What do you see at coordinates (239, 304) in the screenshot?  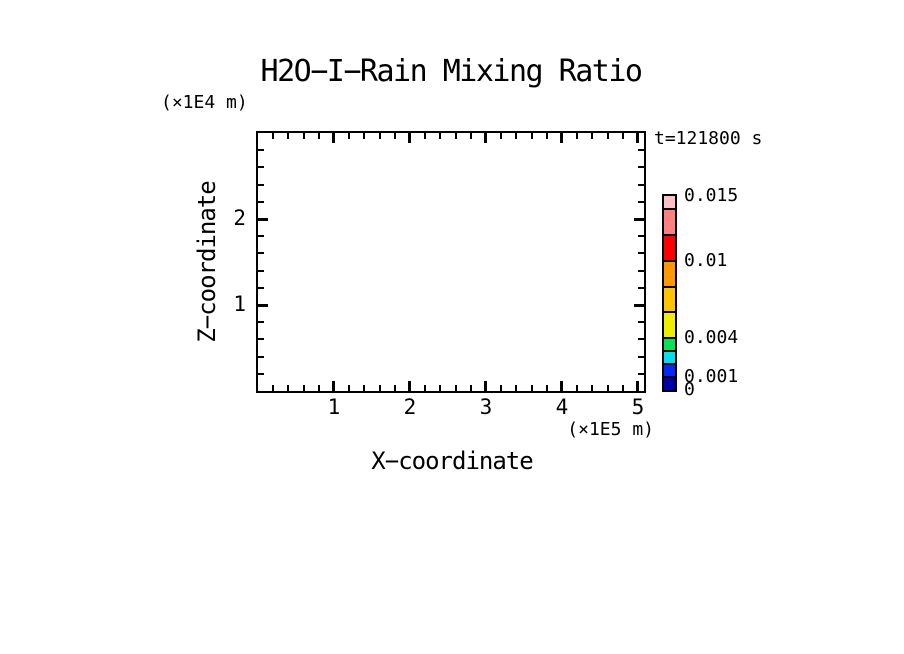 I see `z-axis-tick-label: 1` at bounding box center [239, 304].